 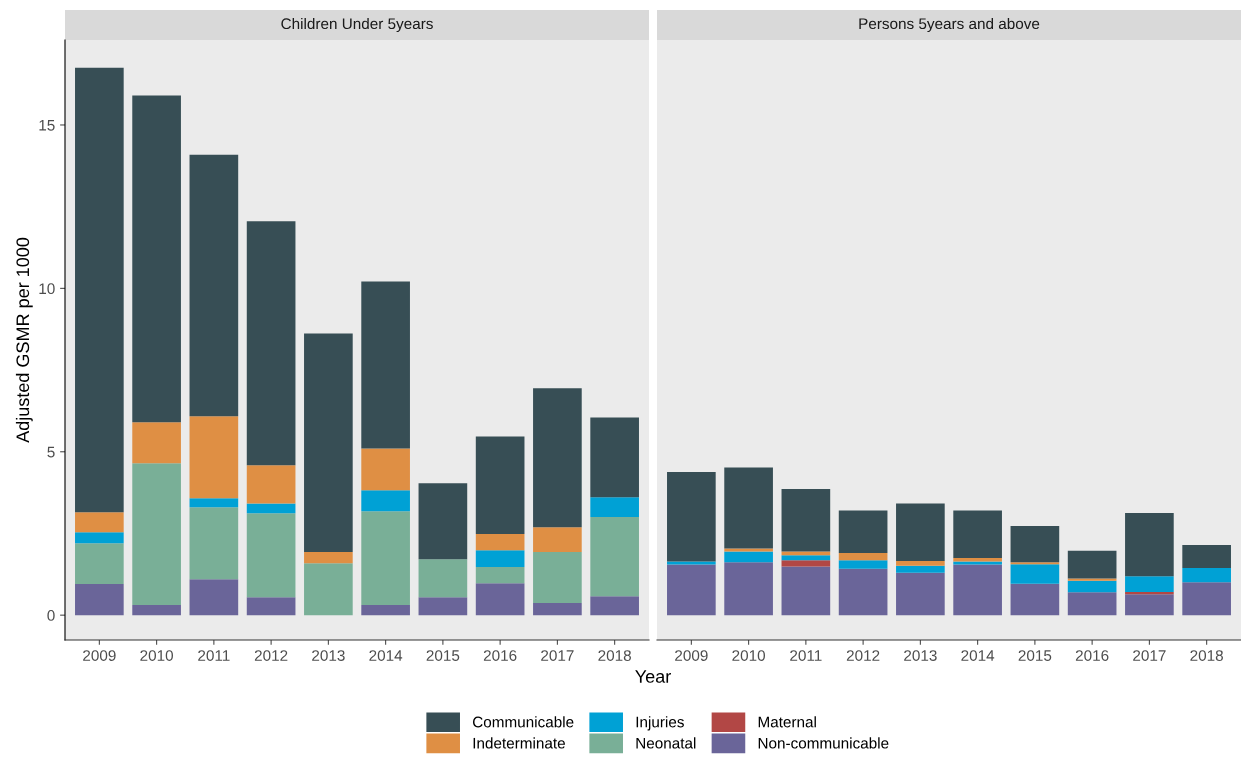 I want to click on x-axis-title: Year, so click(x=653, y=676).